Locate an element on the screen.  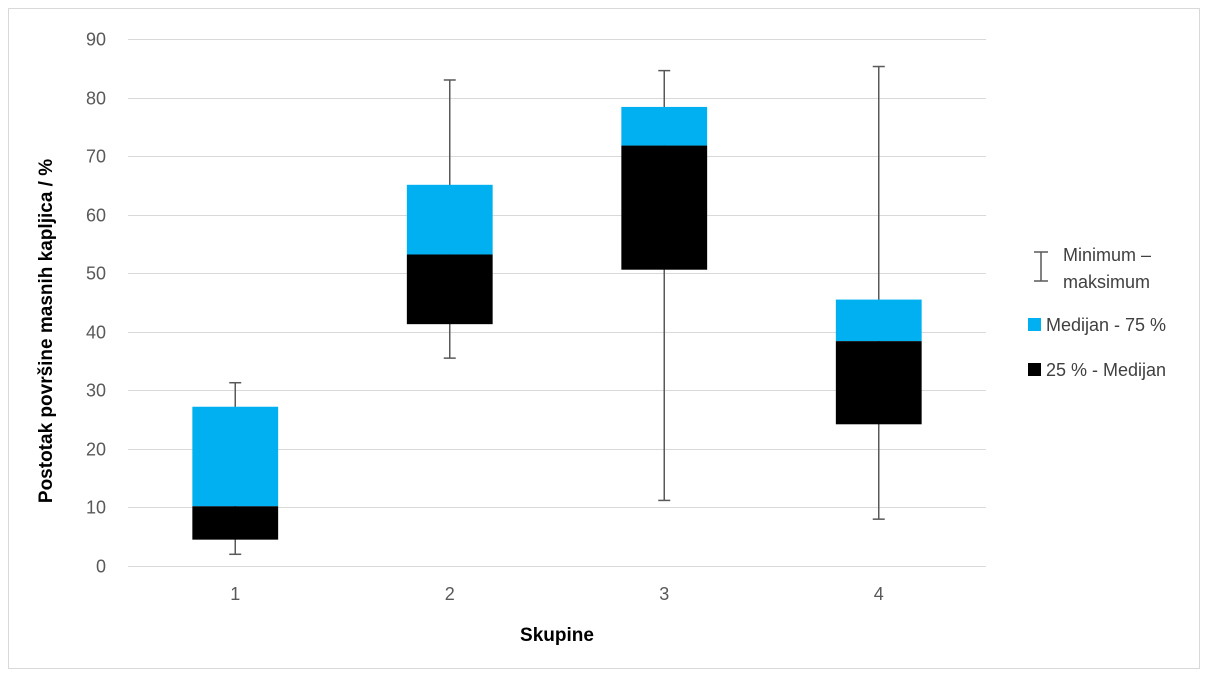
y-tick-label: 90 is located at coordinates (96, 40).